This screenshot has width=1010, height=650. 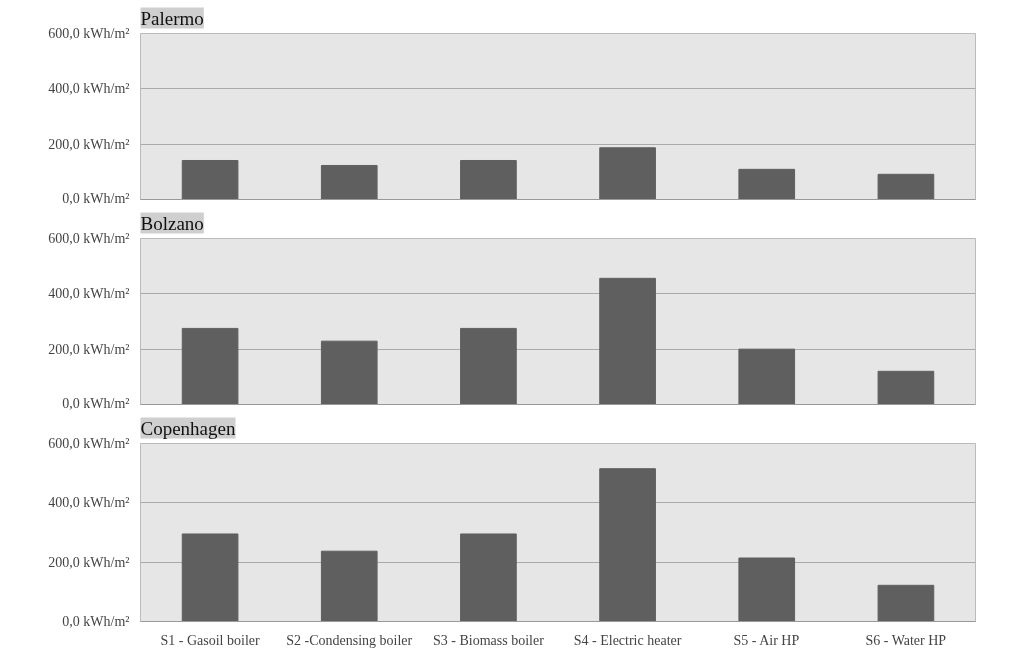 What do you see at coordinates (210, 640) in the screenshot?
I see `x-tick-label: S1 - Gasoil boiler` at bounding box center [210, 640].